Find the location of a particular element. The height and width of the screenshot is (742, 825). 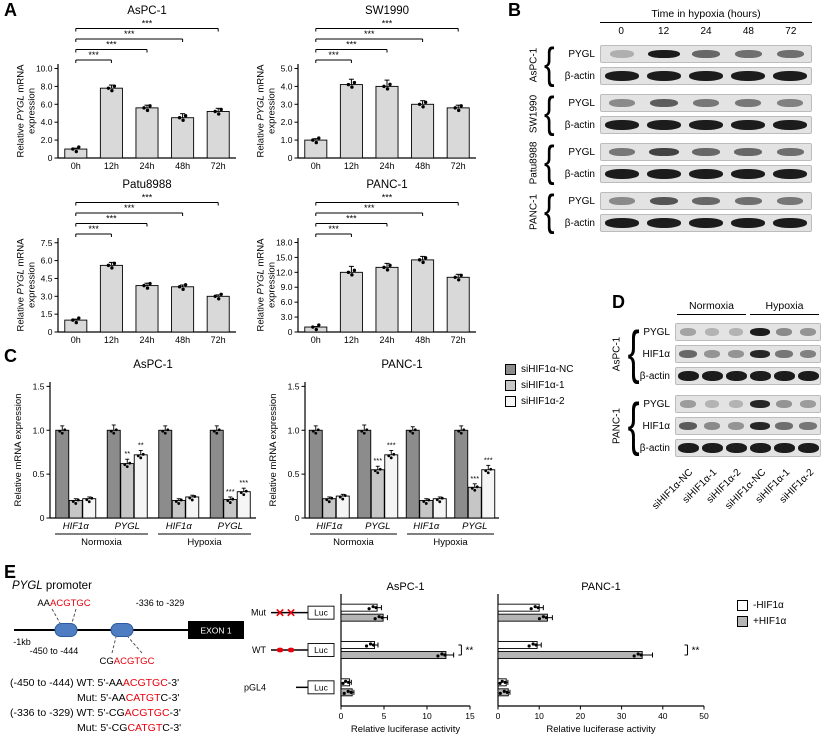

legend-item: +HIF1α is located at coordinates (761, 621).